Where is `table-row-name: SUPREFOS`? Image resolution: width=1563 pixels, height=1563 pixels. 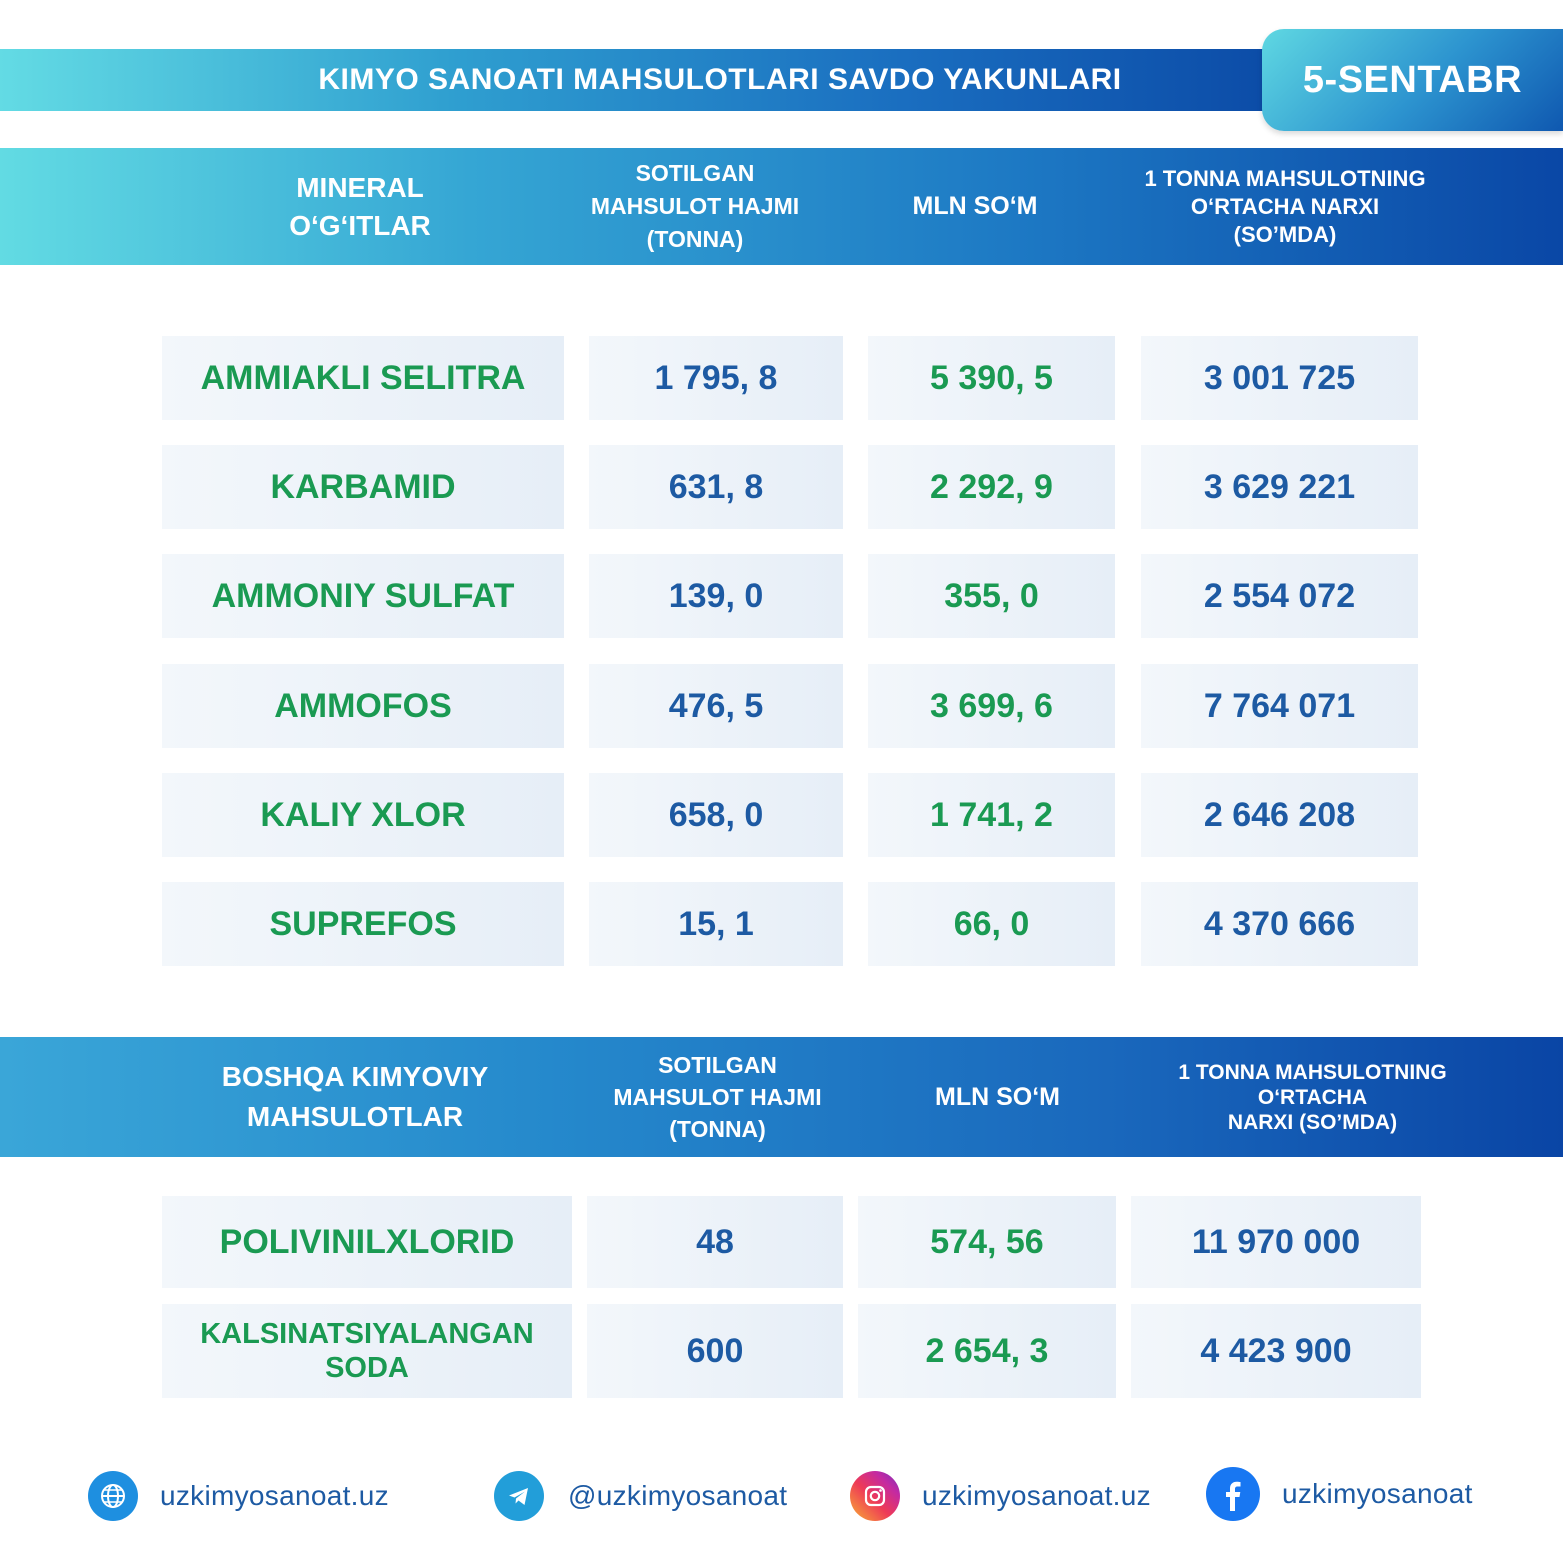 table-row-name: SUPREFOS is located at coordinates (363, 924).